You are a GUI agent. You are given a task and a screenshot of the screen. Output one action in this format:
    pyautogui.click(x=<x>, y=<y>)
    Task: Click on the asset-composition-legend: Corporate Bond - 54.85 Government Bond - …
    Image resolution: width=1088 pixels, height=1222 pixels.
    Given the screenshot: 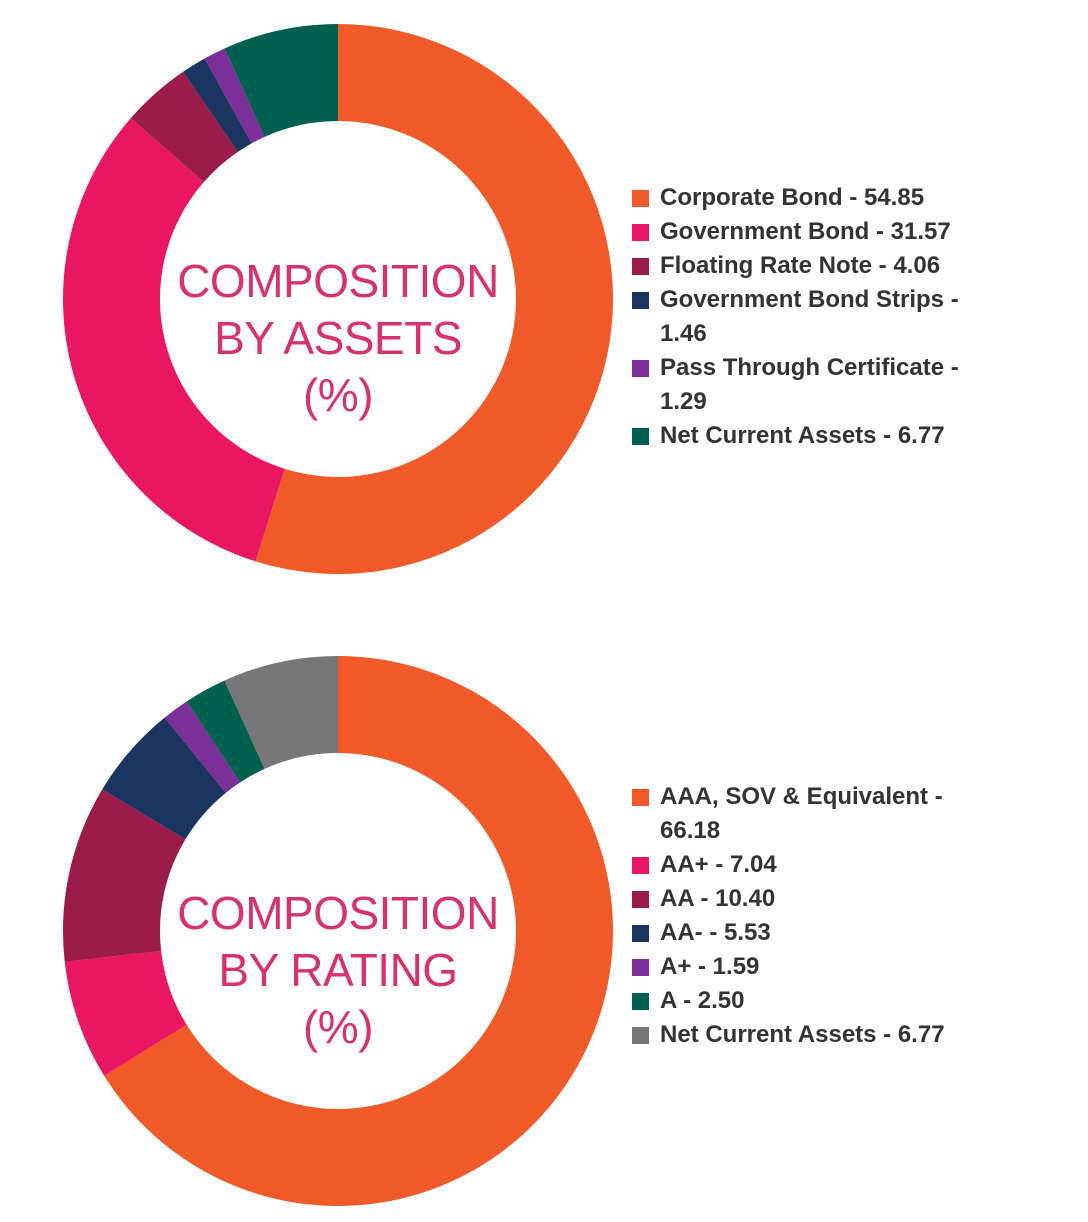 What is the action you would take?
    pyautogui.click(x=816, y=317)
    